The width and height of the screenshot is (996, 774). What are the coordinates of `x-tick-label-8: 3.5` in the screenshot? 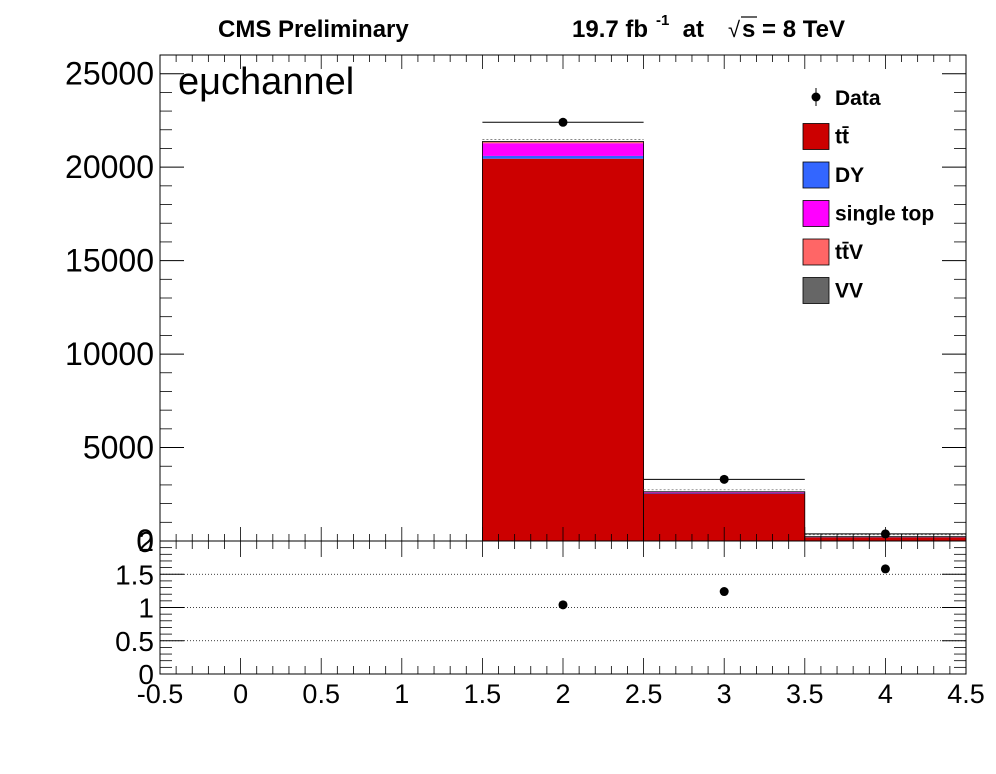 It's located at (805, 694).